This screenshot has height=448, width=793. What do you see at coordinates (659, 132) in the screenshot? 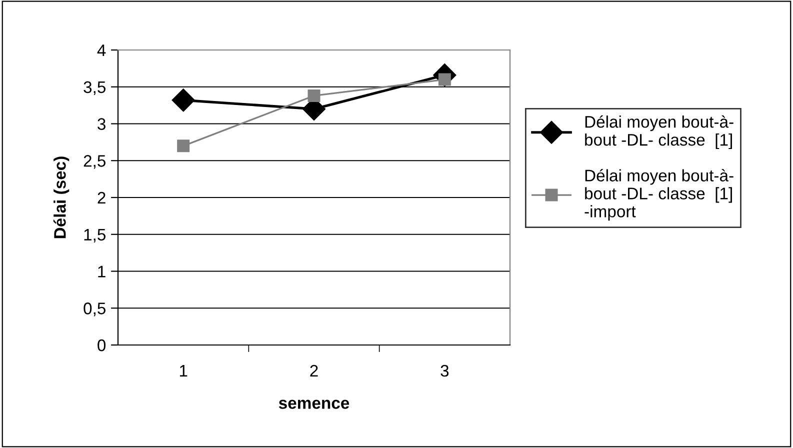
I see `legend-label: Délai moyen bout-à- bout -DL- classe [1]` at bounding box center [659, 132].